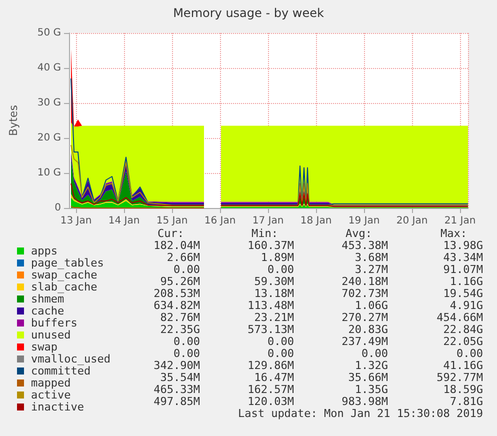  I want to click on x-tick-label: 21 Jan, so click(460, 221).